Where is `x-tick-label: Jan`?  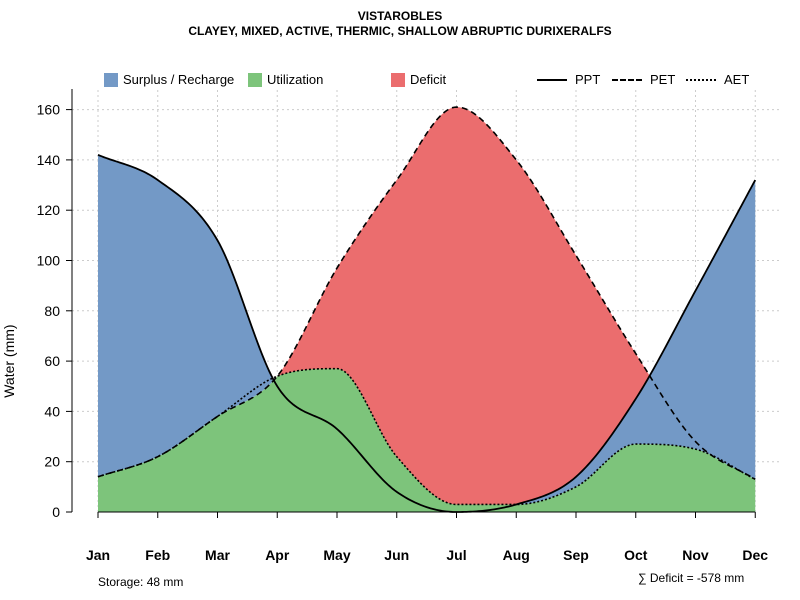
x-tick-label: Jan is located at coordinates (98, 555).